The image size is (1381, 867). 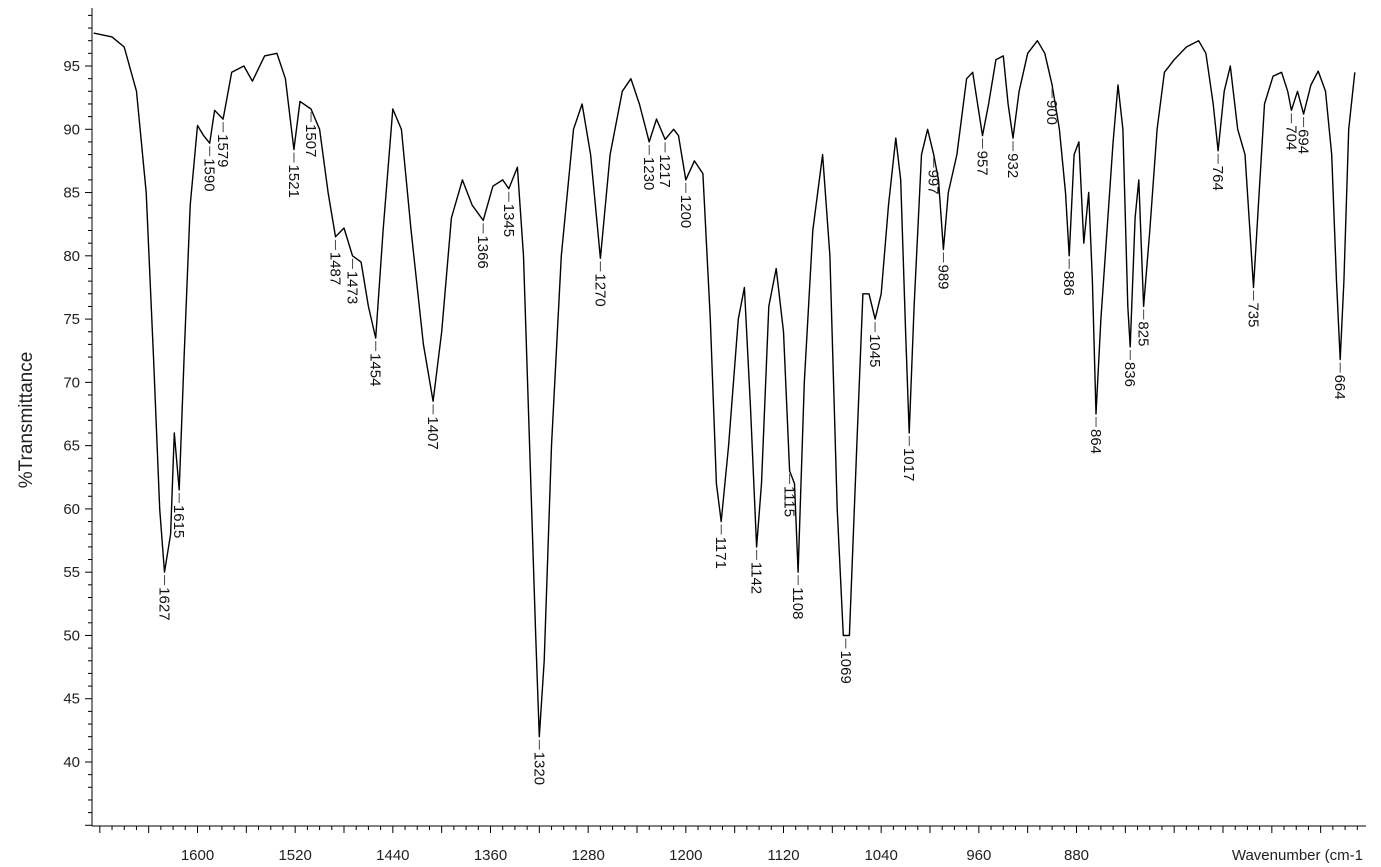 I want to click on peak-label: 1487, so click(x=334, y=268).